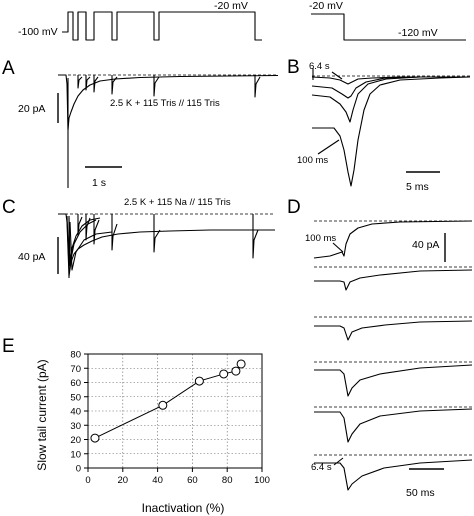 Image resolution: width=474 pixels, height=516 pixels. I want to click on panel-e-letter: E, so click(8, 346).